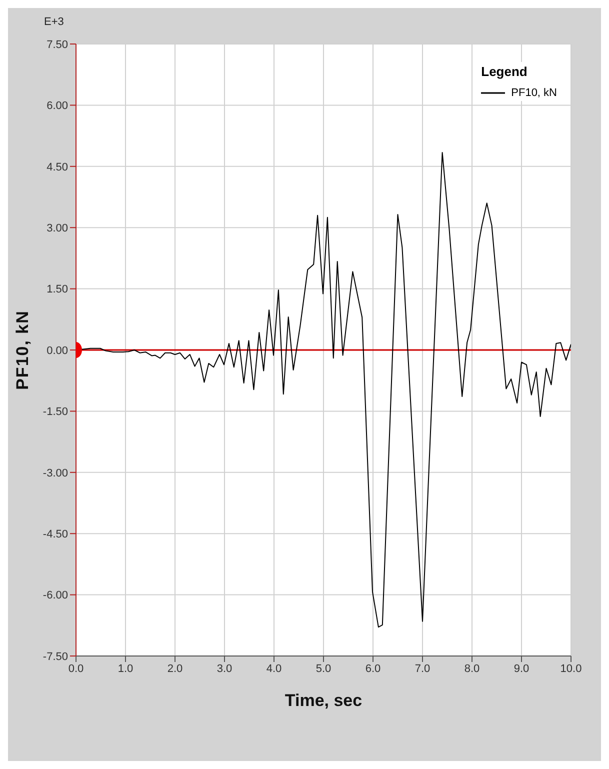  Describe the element at coordinates (57, 106) in the screenshot. I see `y-tick-label: 6.00` at that location.